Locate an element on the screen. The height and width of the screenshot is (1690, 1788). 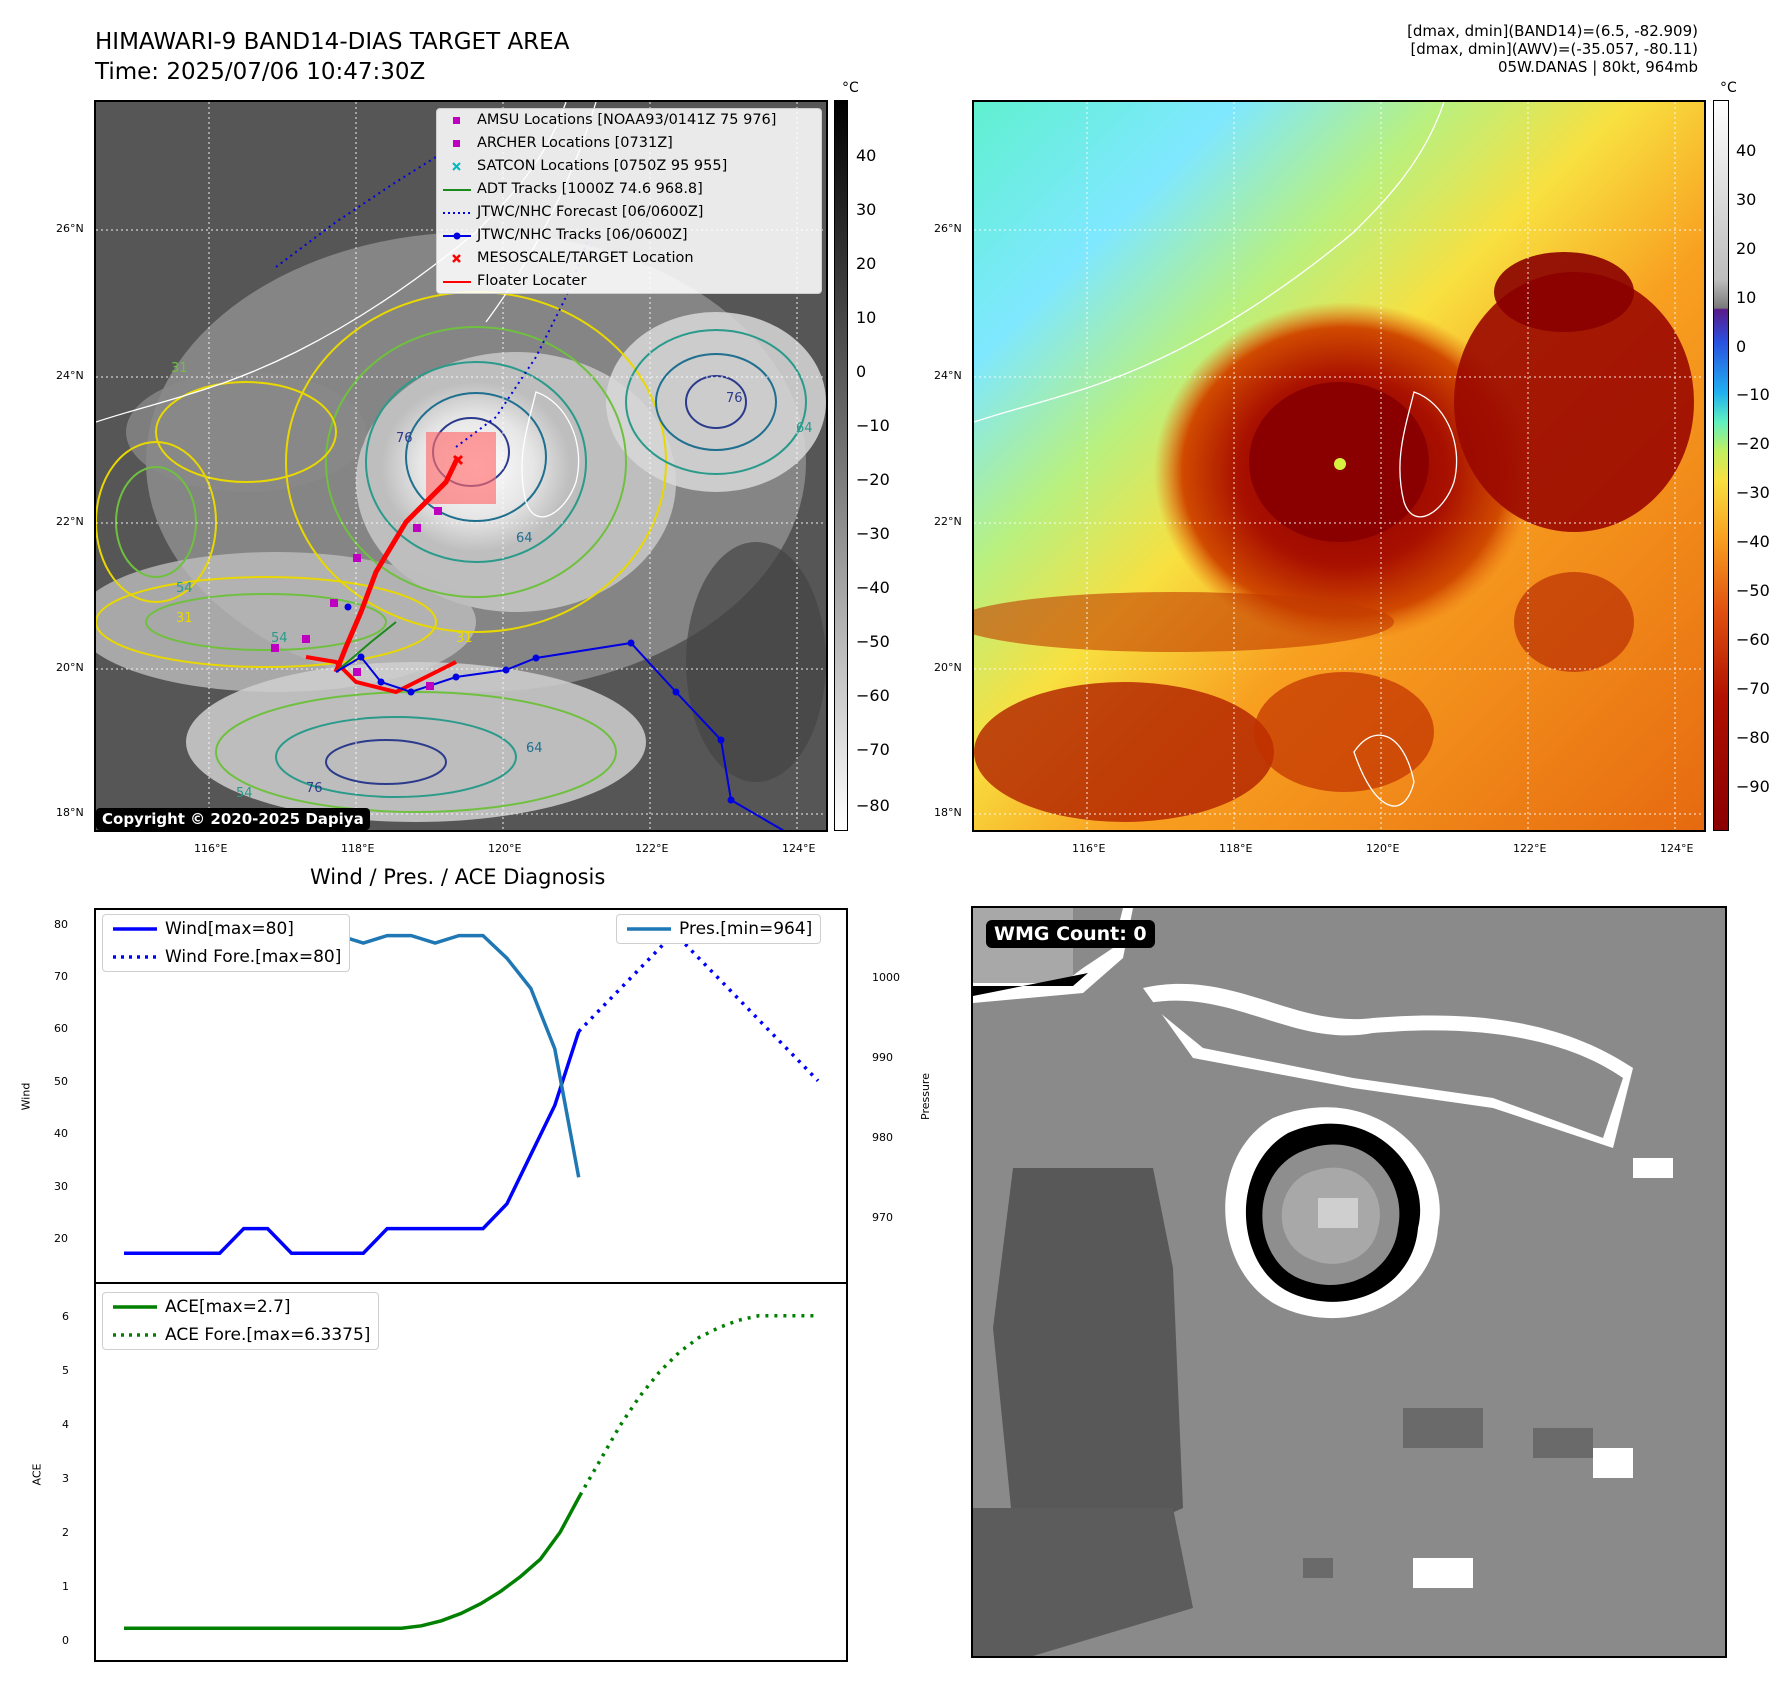
pressure-tick: 970 is located at coordinates (882, 1217).